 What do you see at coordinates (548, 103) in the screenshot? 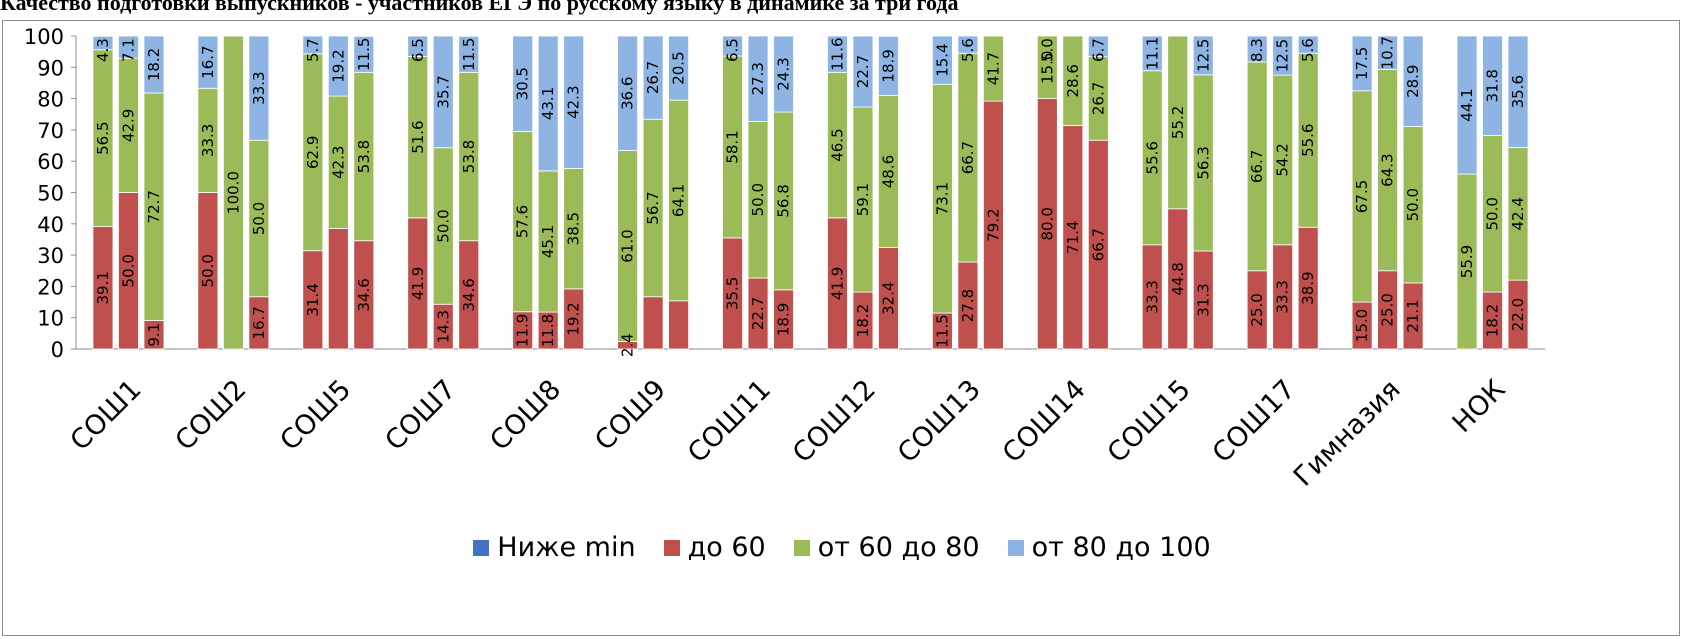
I see `data-label: 43.1` at bounding box center [548, 103].